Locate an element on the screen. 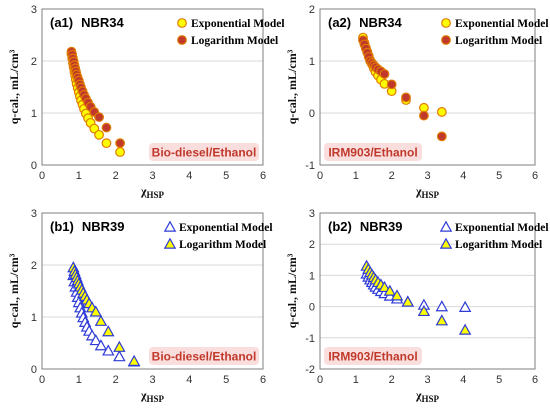 The height and width of the screenshot is (409, 550). panel-title: (b1) NBR39 is located at coordinates (87, 226).